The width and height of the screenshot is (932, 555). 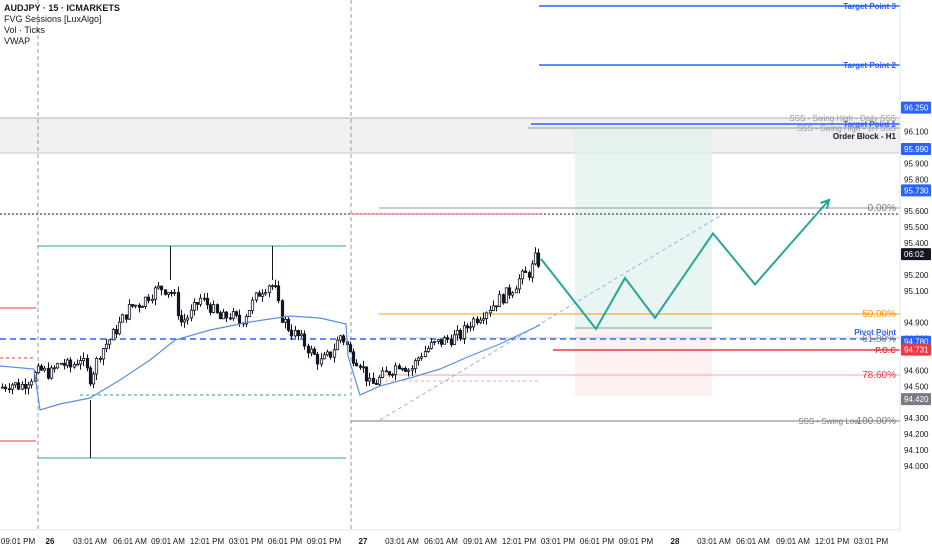 What do you see at coordinates (62, 8) in the screenshot?
I see `legend-symbol: AUDJPY · 15 · ICMARKETS` at bounding box center [62, 8].